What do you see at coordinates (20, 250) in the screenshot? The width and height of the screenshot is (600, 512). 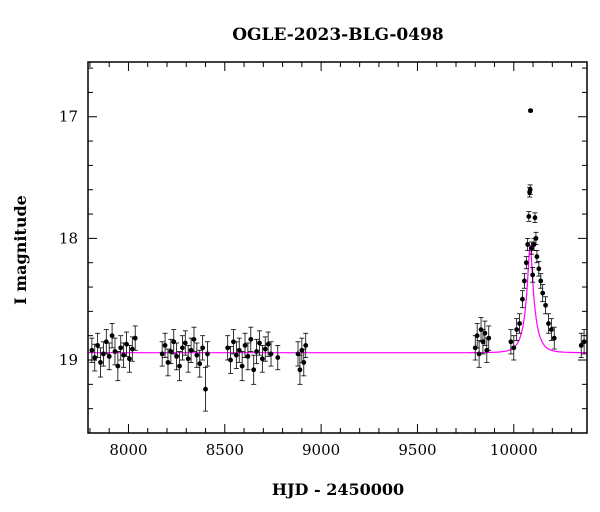 I see `y-axis-label: I magnitude` at bounding box center [20, 250].